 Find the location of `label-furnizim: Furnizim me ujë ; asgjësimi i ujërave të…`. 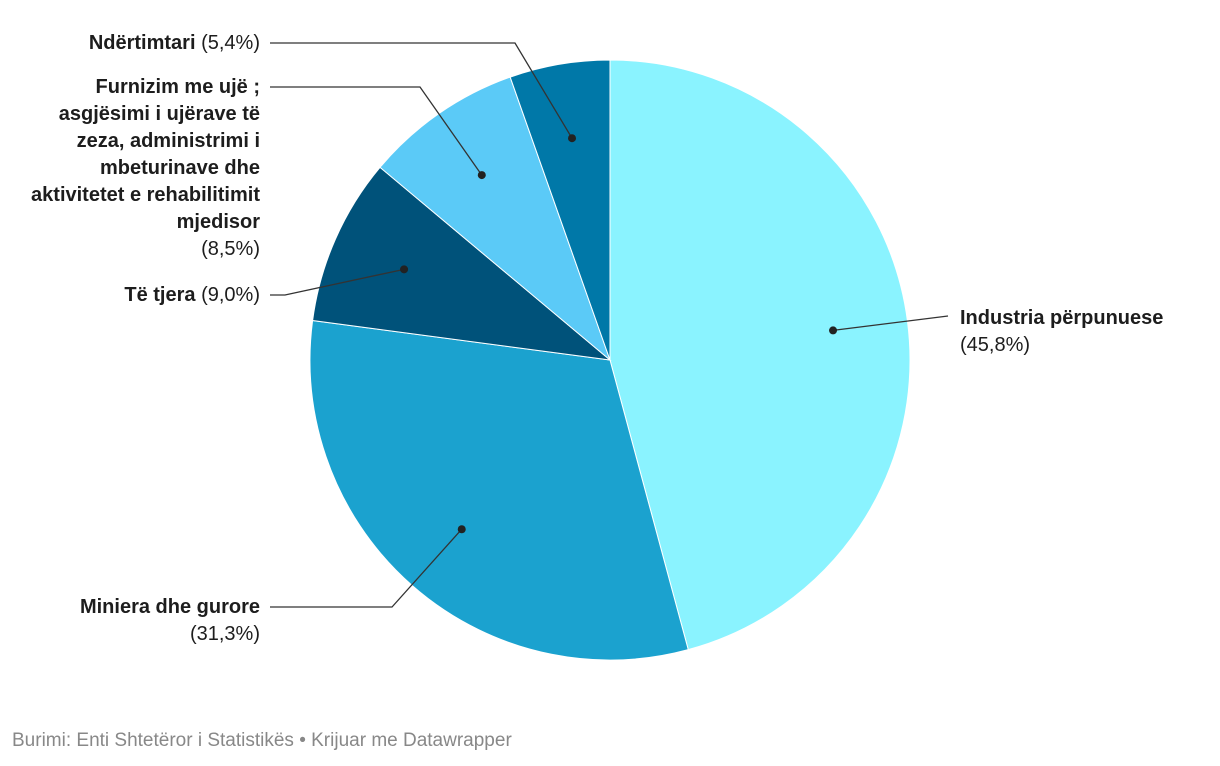

label-furnizim: Furnizim me ujë ; asgjësimi i ujërave të… is located at coordinates (140, 168).